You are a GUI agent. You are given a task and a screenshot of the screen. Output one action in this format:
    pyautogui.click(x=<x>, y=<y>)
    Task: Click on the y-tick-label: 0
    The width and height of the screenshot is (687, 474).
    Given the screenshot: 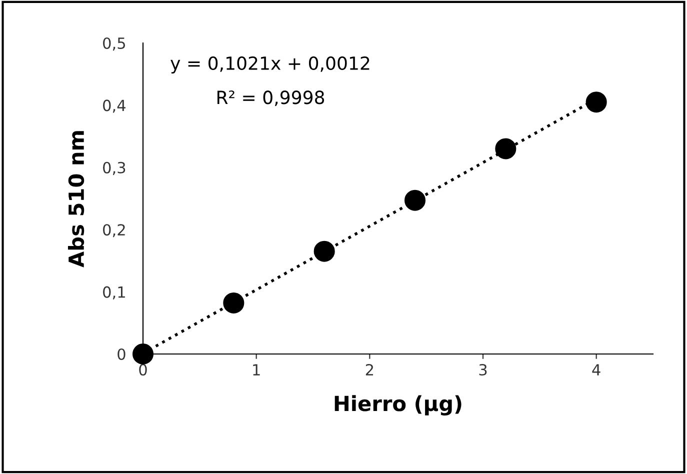 What is the action you would take?
    pyautogui.click(x=122, y=354)
    